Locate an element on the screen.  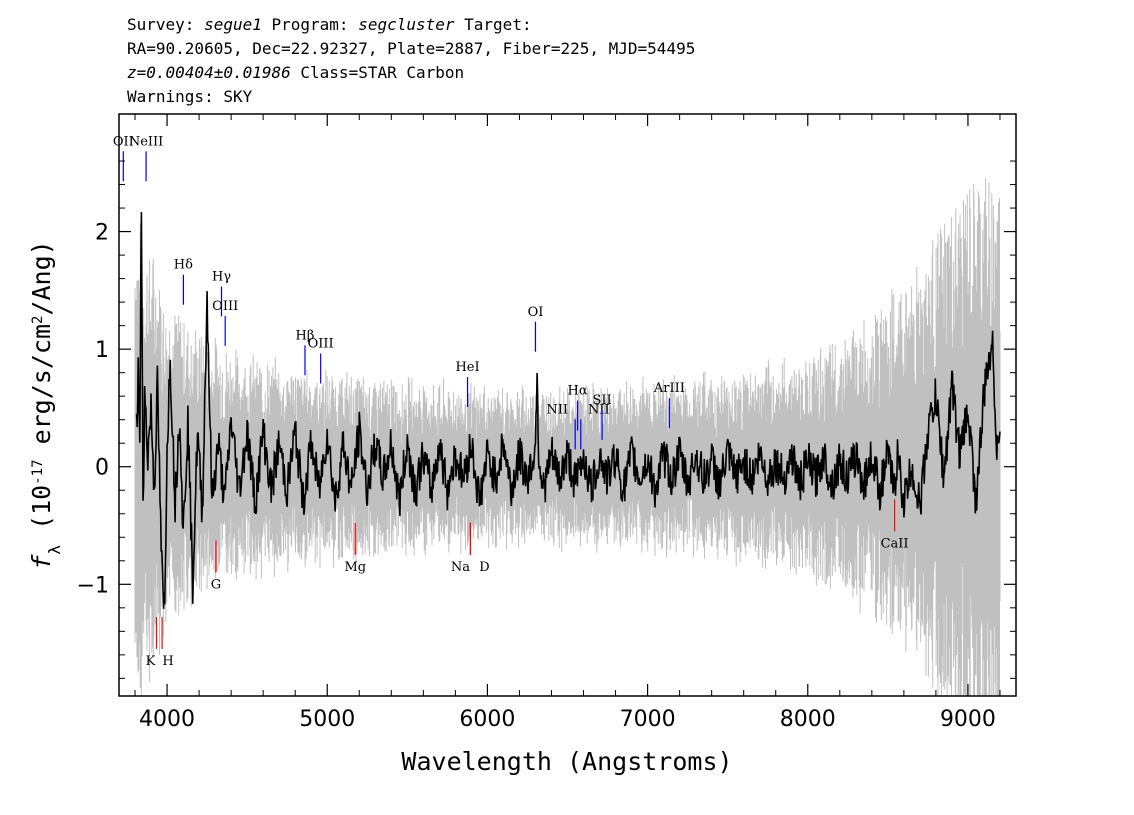
y-axis-title: fλ (10-17 erg/s/cm2/Ang) is located at coordinates (45, 404).